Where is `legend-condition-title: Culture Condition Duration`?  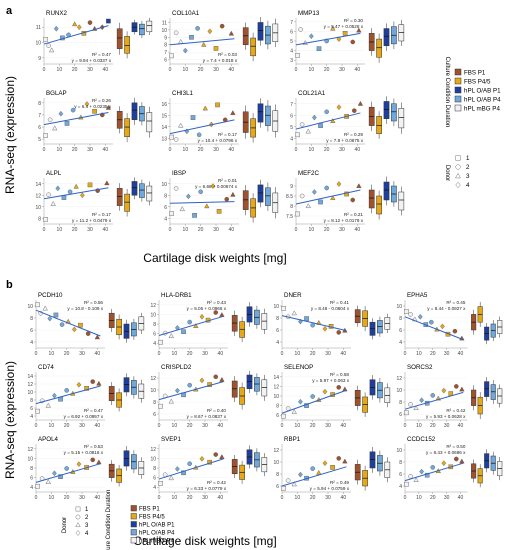 legend-condition-title: Culture Condition Duration is located at coordinates (447, 92).